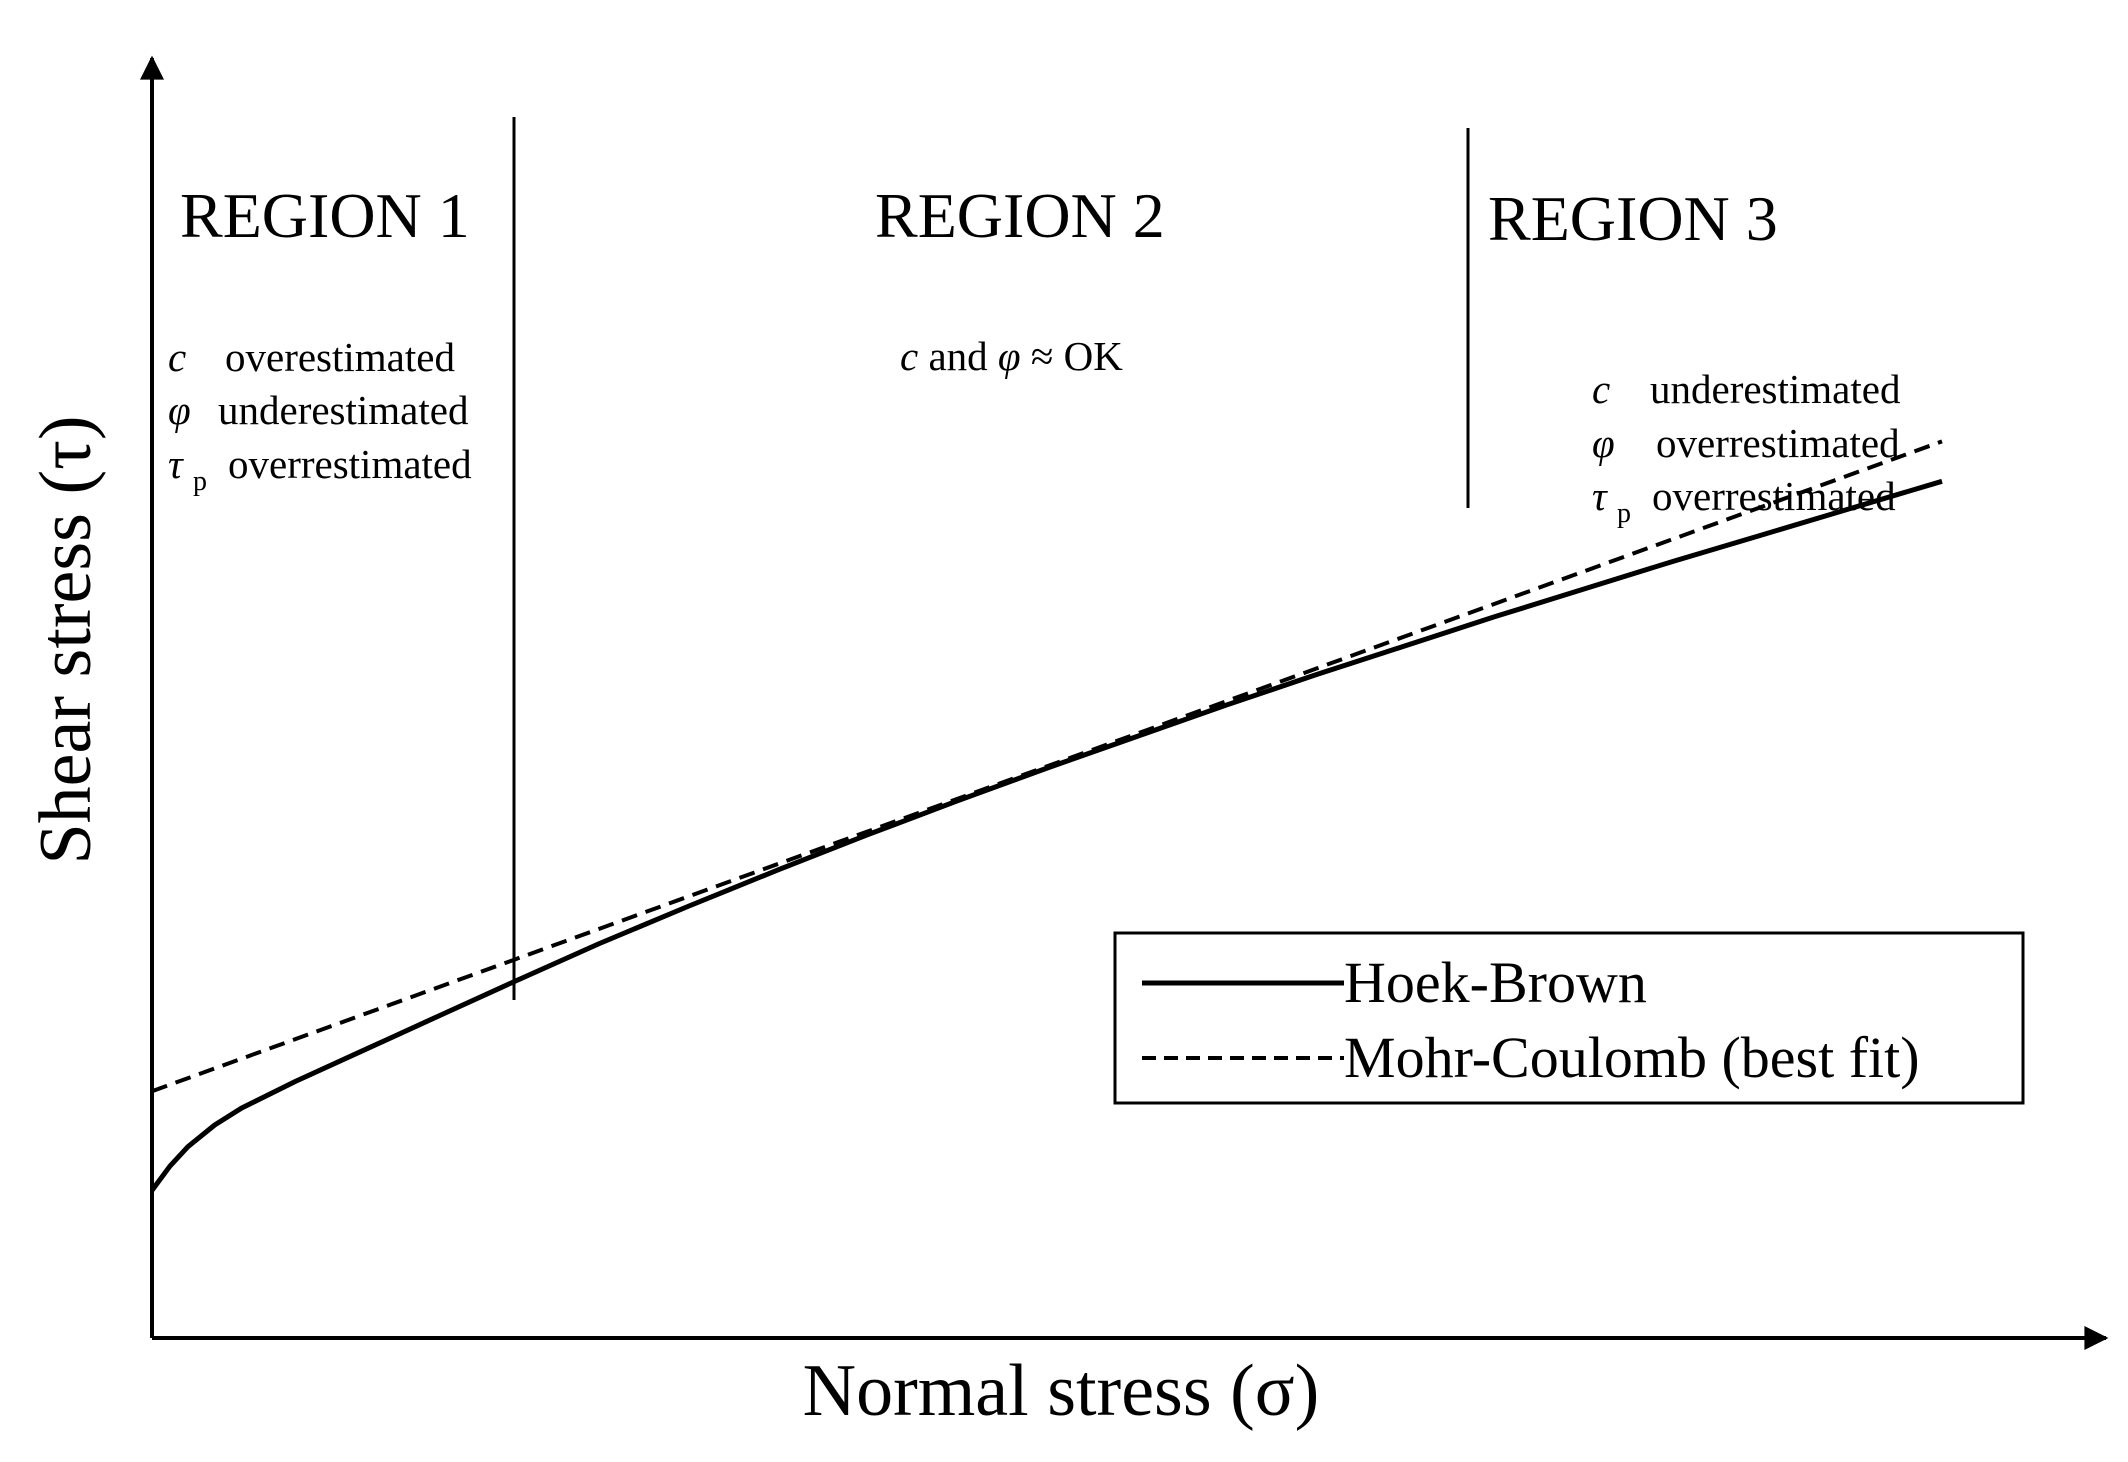 The width and height of the screenshot is (2128, 1462). I want to click on region-2-note: c and φ ≈ OK, so click(1011, 356).